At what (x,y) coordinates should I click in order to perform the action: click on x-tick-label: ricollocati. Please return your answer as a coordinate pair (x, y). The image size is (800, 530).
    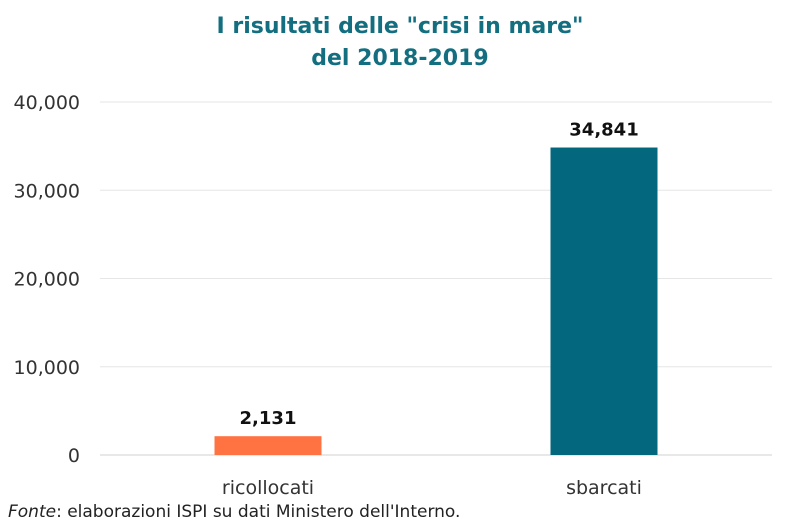
    Looking at the image, I should click on (268, 488).